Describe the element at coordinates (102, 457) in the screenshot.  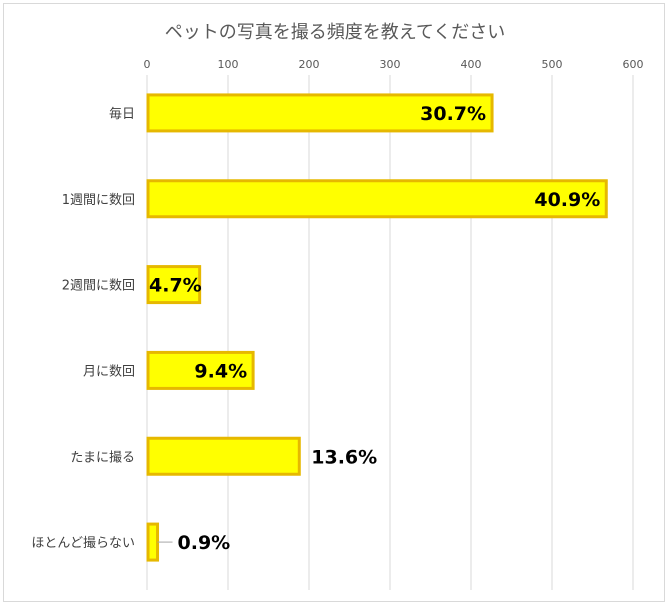
I see `category-label: たまに撮る` at that location.